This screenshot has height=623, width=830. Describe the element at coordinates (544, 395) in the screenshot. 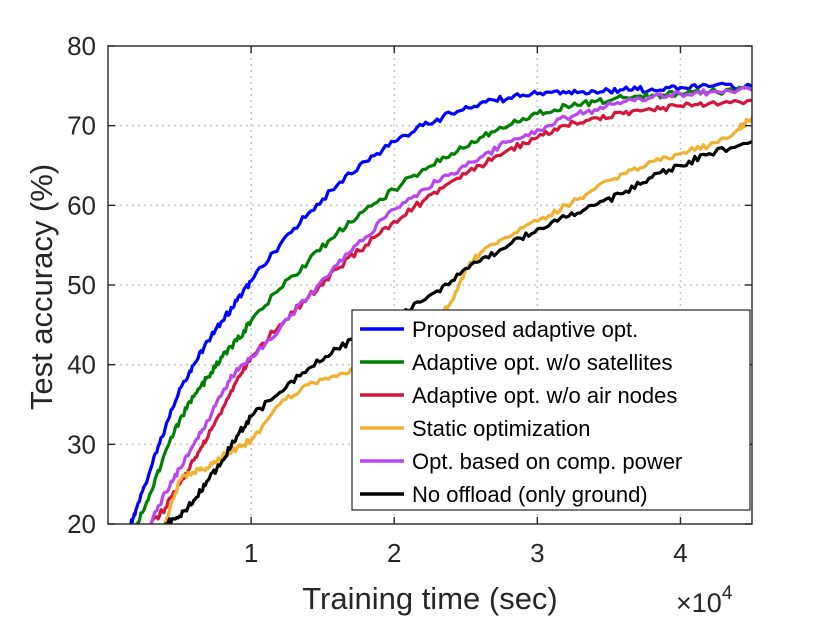

I see `legend-label-adaptive-opt-w-o-air-nodes: Adaptive opt. w/o air nodes` at that location.